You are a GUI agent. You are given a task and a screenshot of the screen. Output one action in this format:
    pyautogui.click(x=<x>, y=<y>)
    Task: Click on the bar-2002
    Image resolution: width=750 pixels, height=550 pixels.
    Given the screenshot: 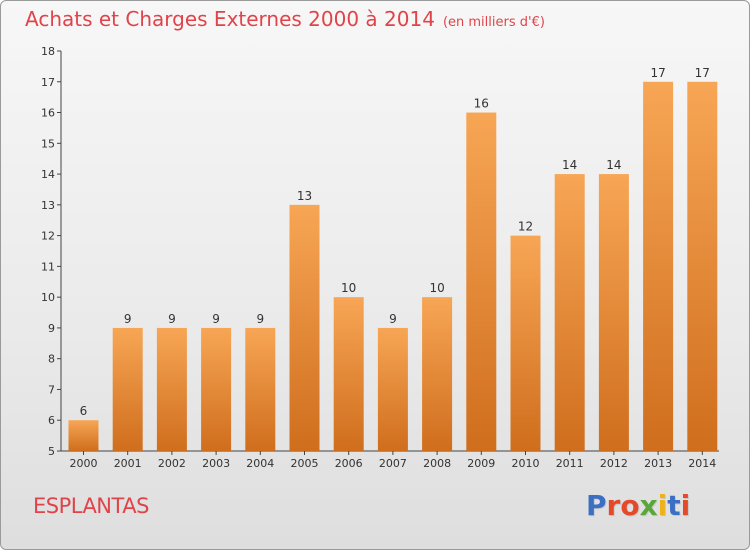 What is the action you would take?
    pyautogui.click(x=171, y=389)
    